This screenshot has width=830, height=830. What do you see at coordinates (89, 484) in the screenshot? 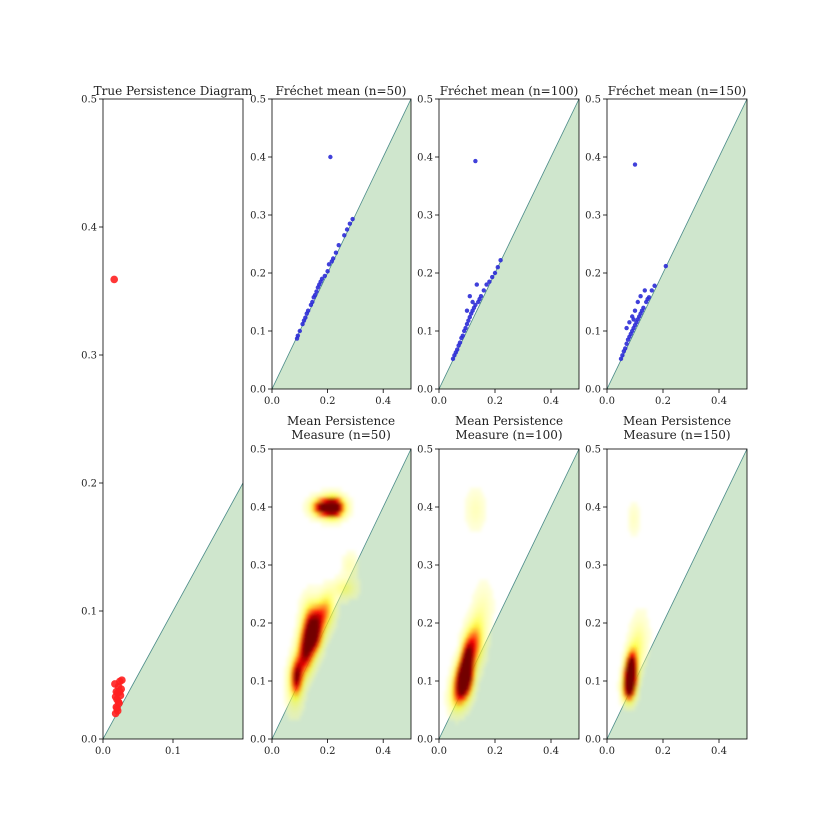
I see `y-tick-label: 0.2` at bounding box center [89, 484].